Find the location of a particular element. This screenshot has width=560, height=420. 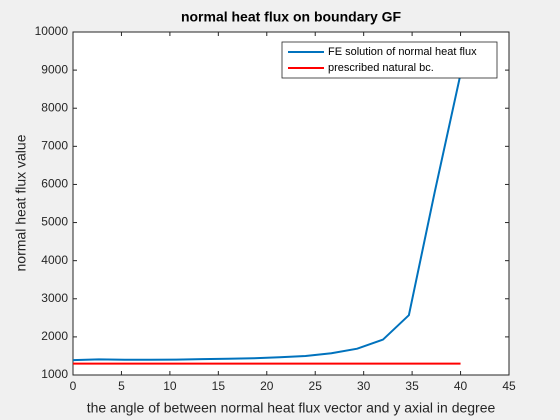

y-tick-label: 7000 is located at coordinates (54, 146).